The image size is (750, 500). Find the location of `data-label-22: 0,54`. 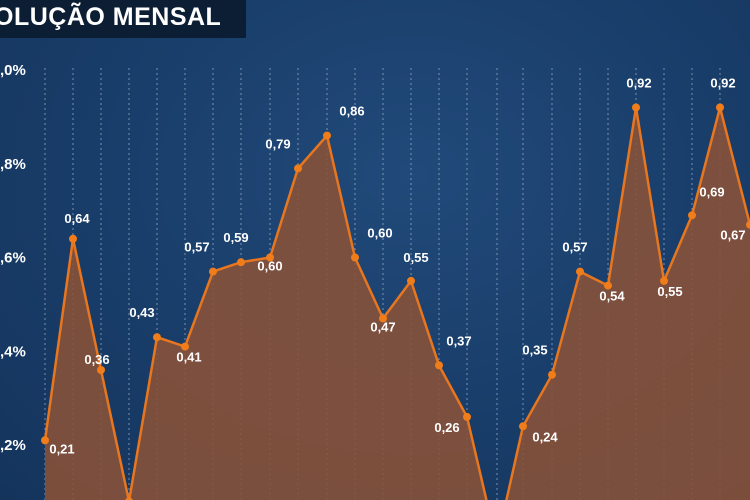

data-label-22: 0,54 is located at coordinates (612, 296).